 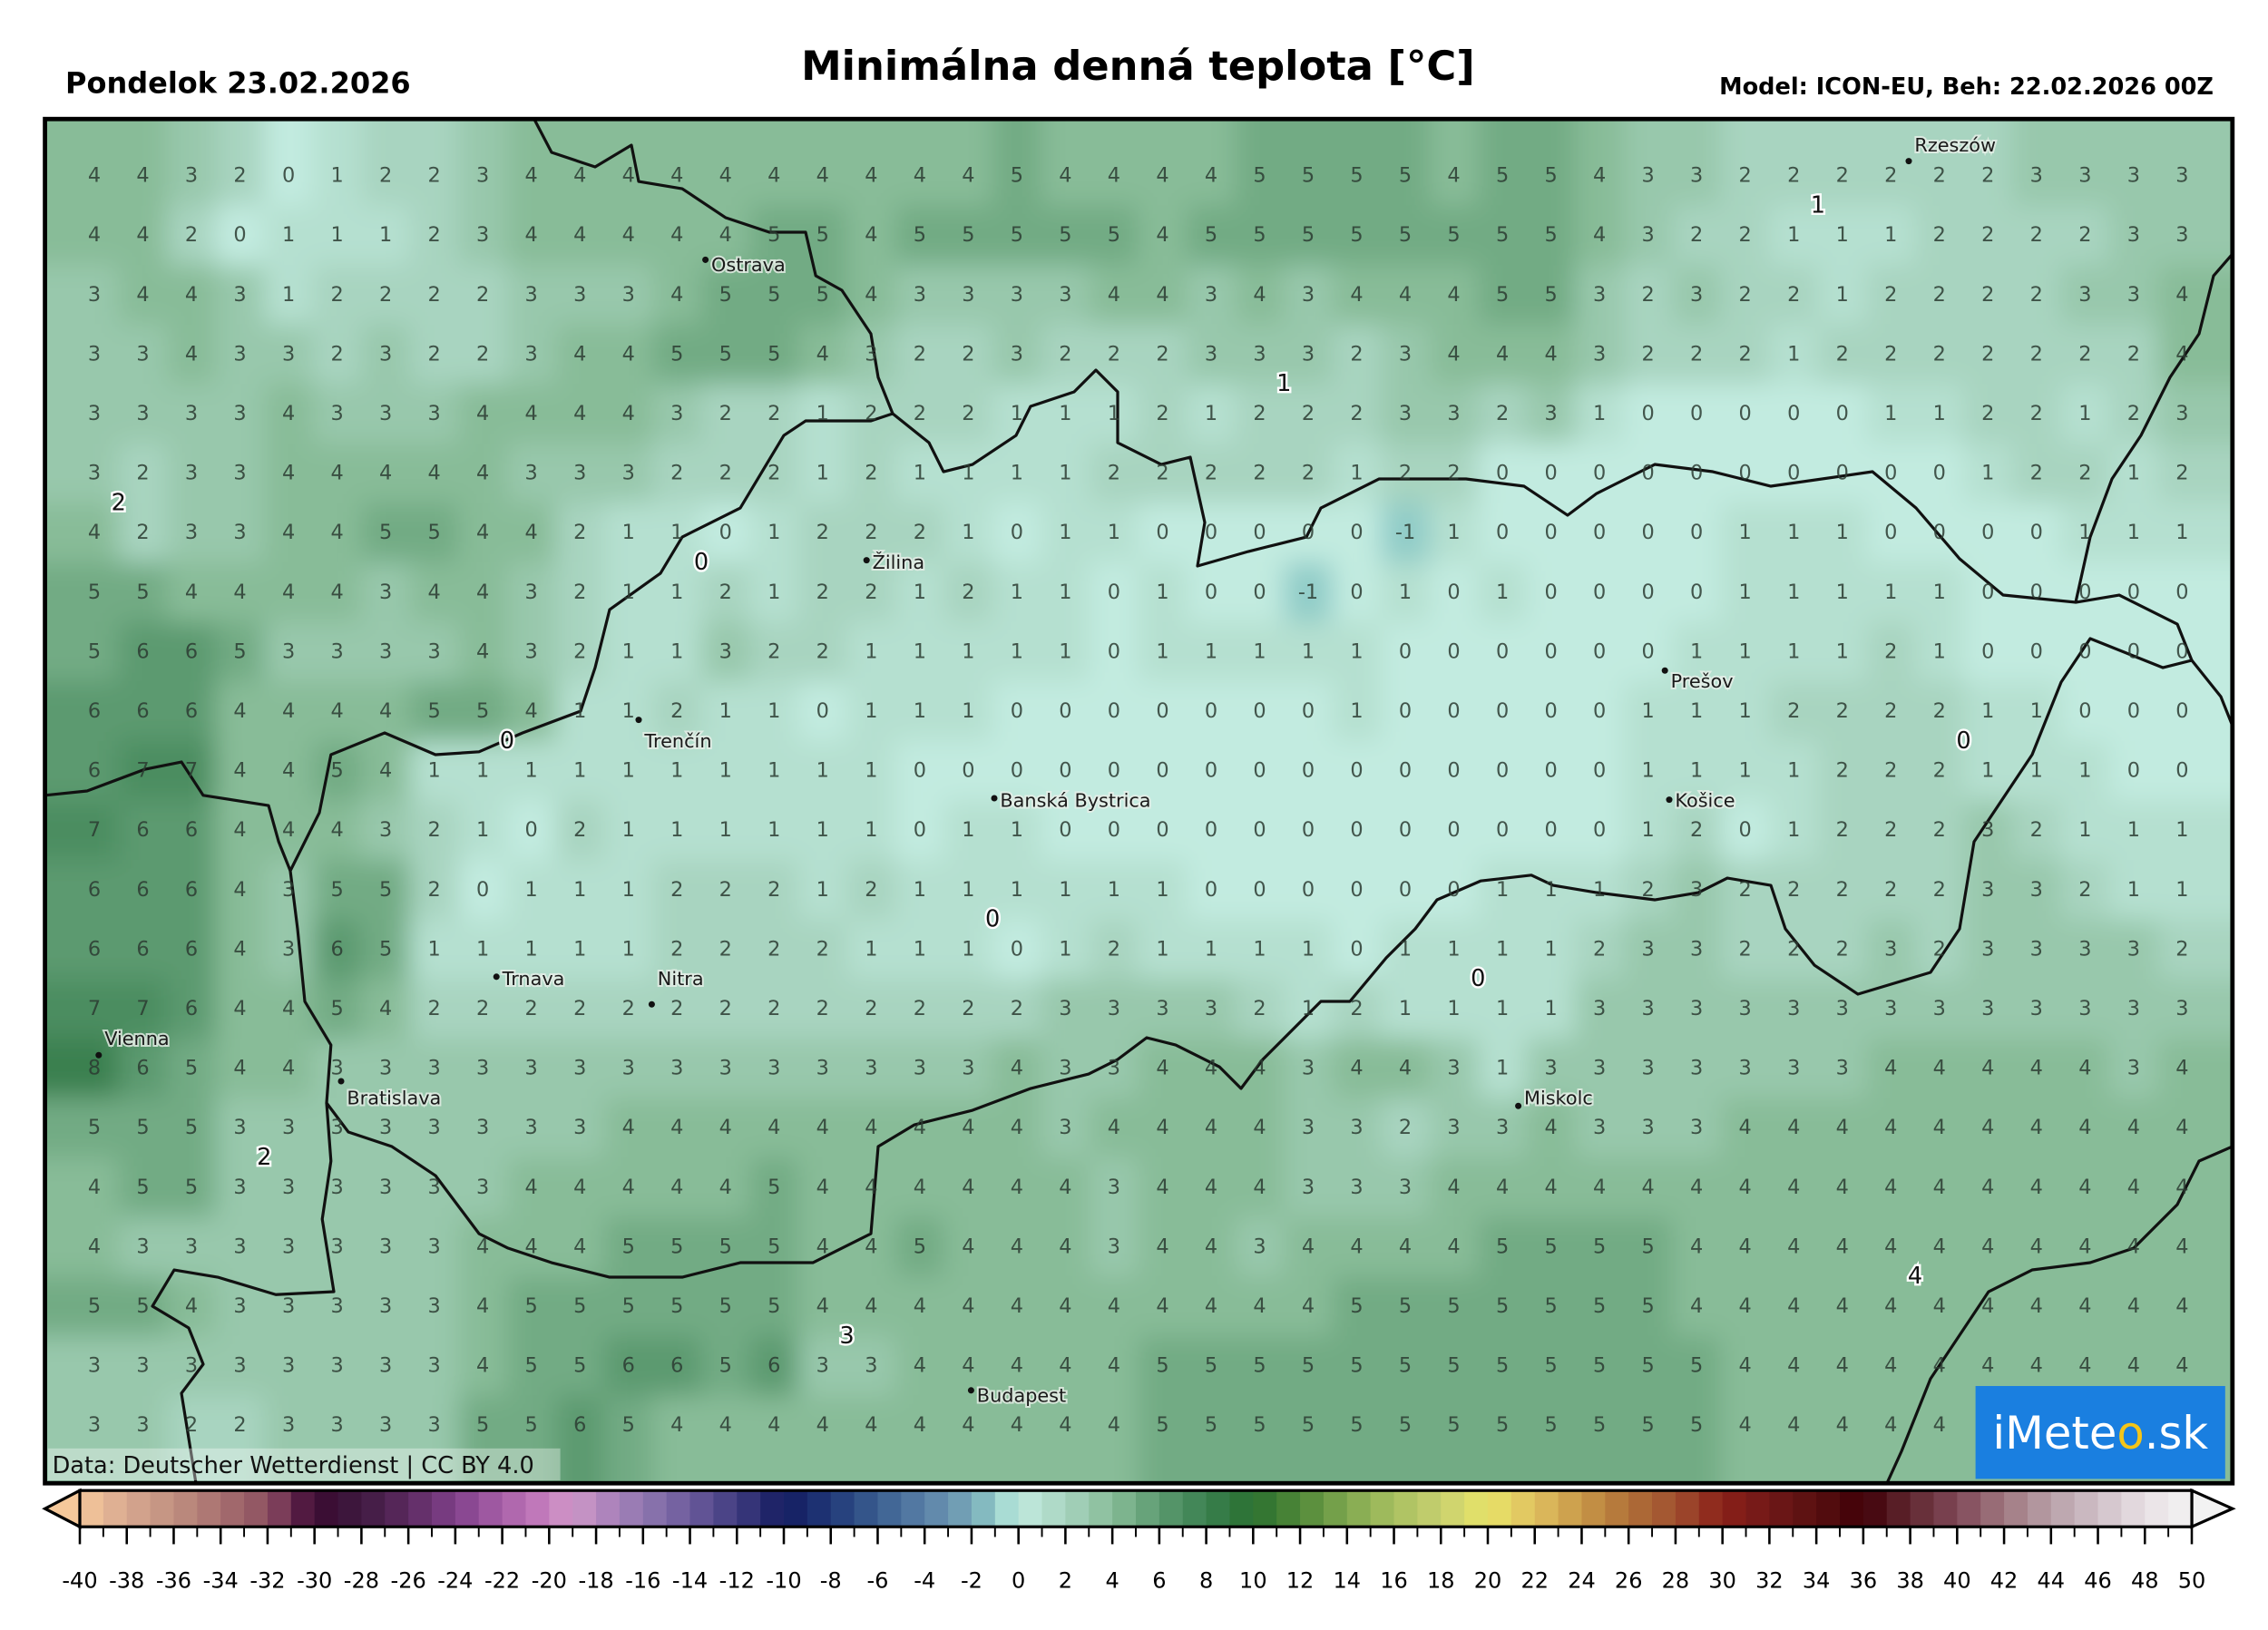 What do you see at coordinates (549, 1580) in the screenshot?
I see `colorbar-tick-label: -20` at bounding box center [549, 1580].